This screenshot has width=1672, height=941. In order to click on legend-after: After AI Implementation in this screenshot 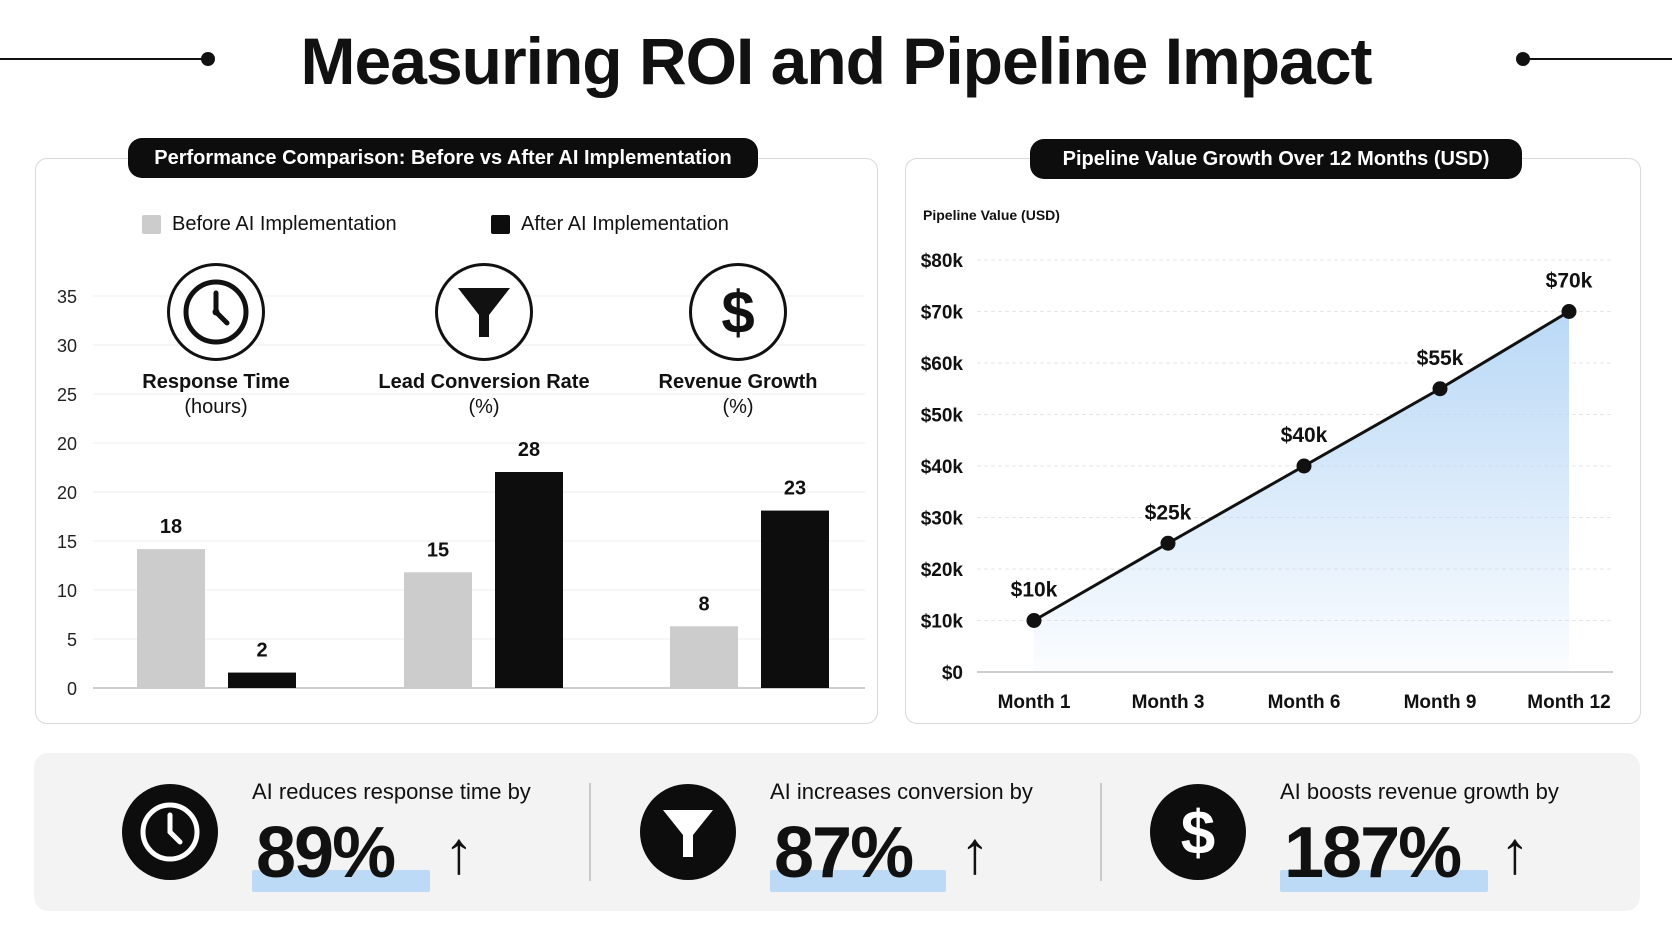, I will do `click(610, 224)`.